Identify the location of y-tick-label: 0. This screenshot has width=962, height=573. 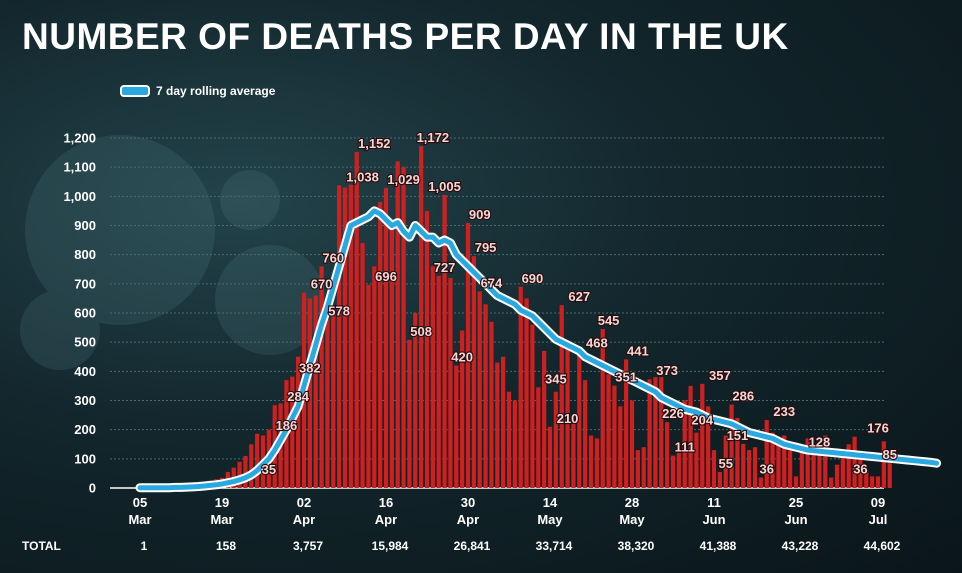
(92, 488).